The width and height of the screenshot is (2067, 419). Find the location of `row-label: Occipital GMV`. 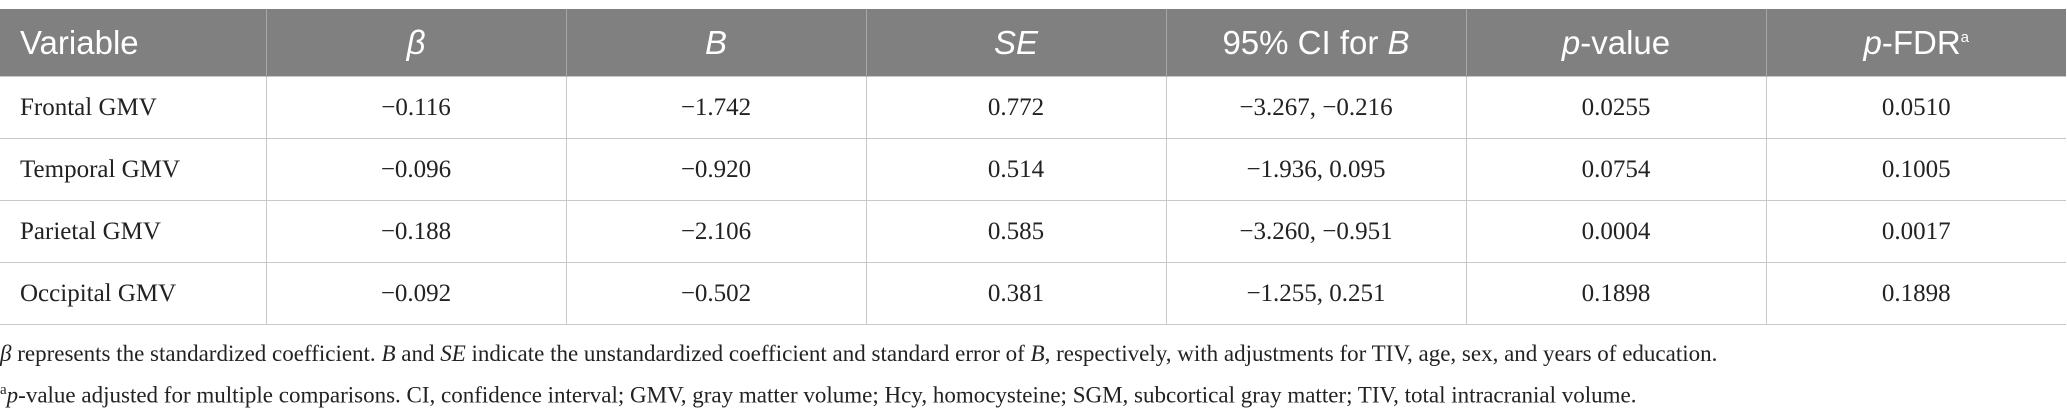

row-label: Occipital GMV is located at coordinates (133, 293).